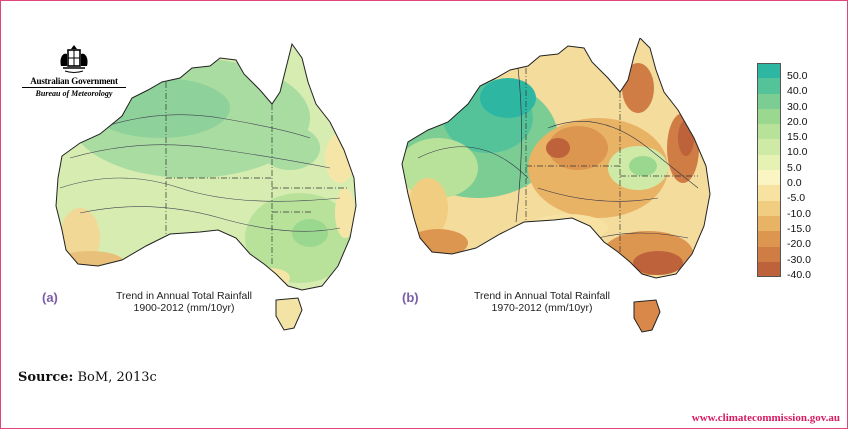 The width and height of the screenshot is (850, 431). I want to click on legend-row: -5.0, so click(787, 194).